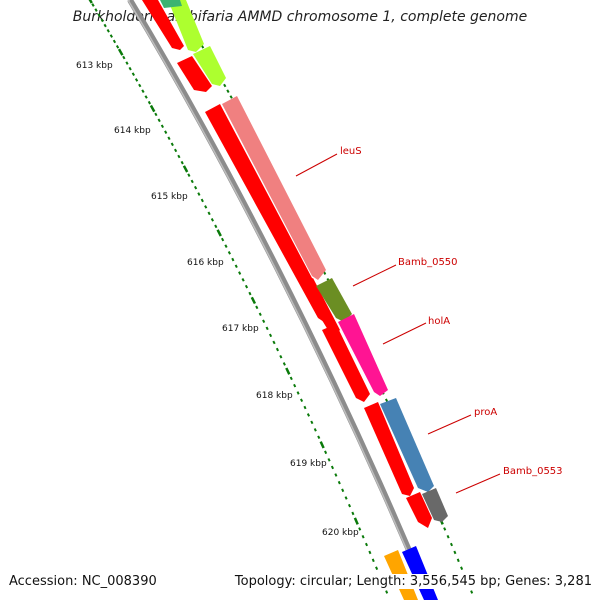 This screenshot has width=600, height=600. What do you see at coordinates (340, 533) in the screenshot?
I see `tick-label: 620 kbp` at bounding box center [340, 533].